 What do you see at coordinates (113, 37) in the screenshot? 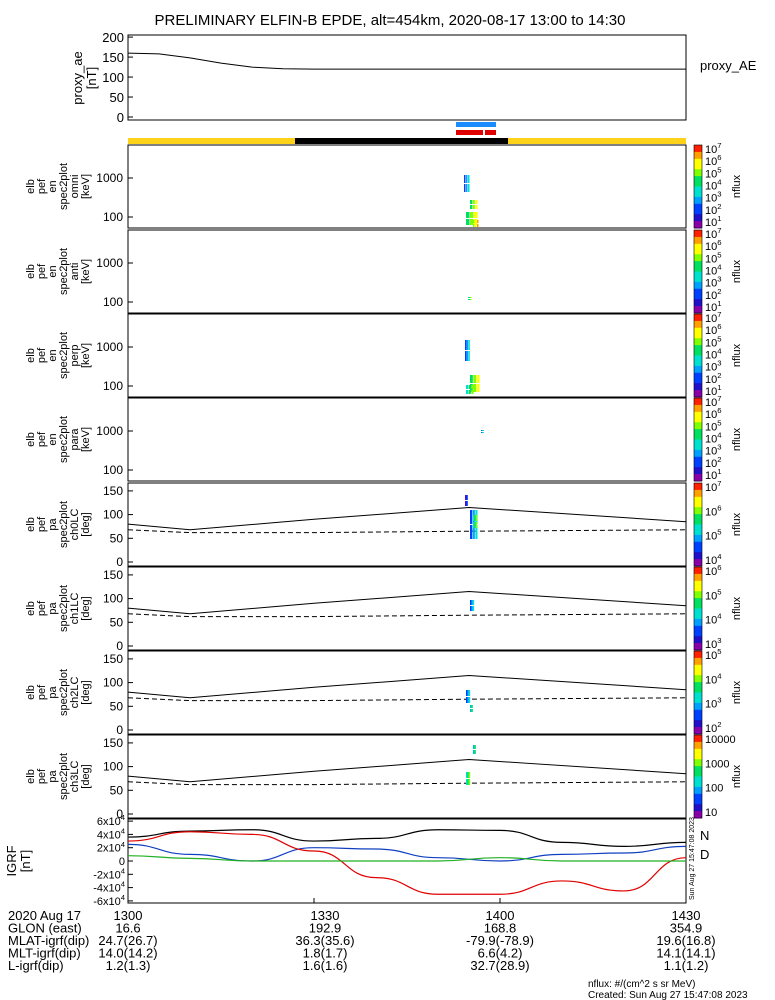
I see `tick-label: 200` at bounding box center [113, 37].